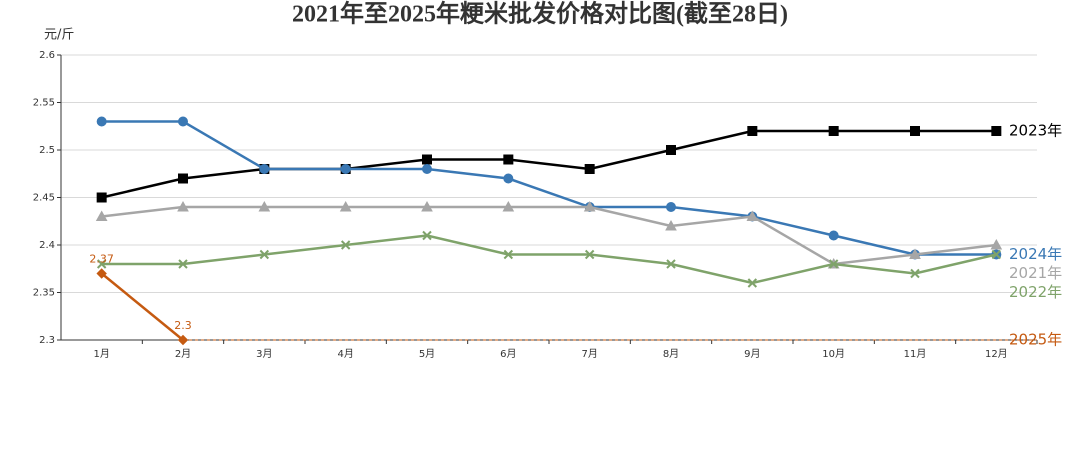 The width and height of the screenshot is (1080, 449). What do you see at coordinates (1035, 340) in the screenshot?
I see `legend-label: 2025年` at bounding box center [1035, 340].